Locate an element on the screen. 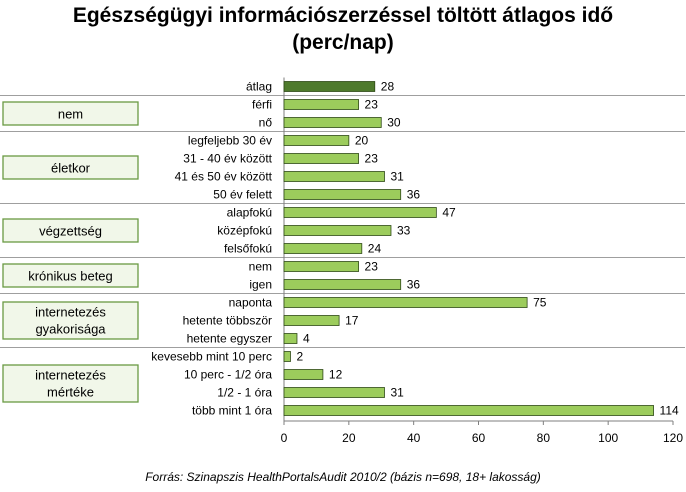  category-label: átlag is located at coordinates (259, 87).